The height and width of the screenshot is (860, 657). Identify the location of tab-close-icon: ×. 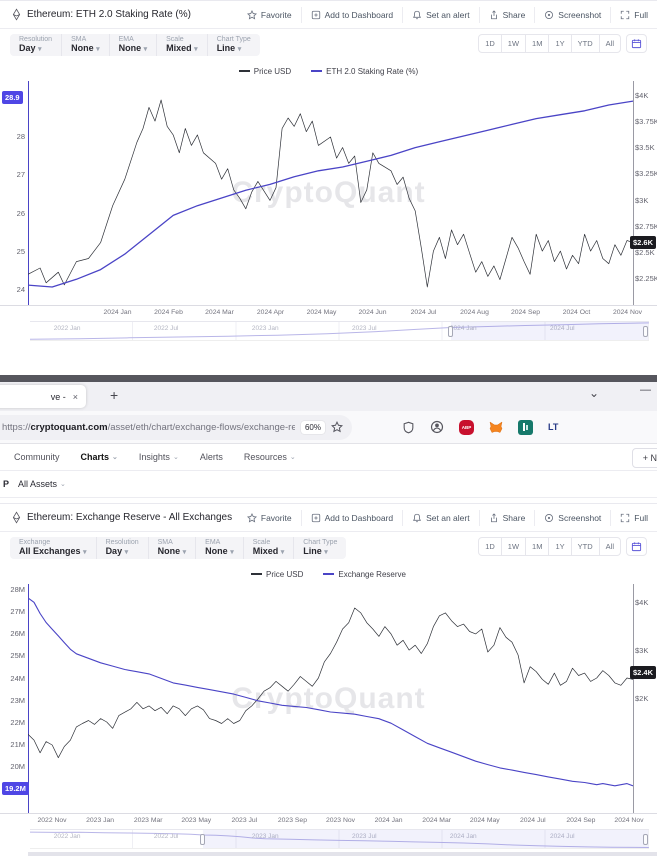
(75, 396).